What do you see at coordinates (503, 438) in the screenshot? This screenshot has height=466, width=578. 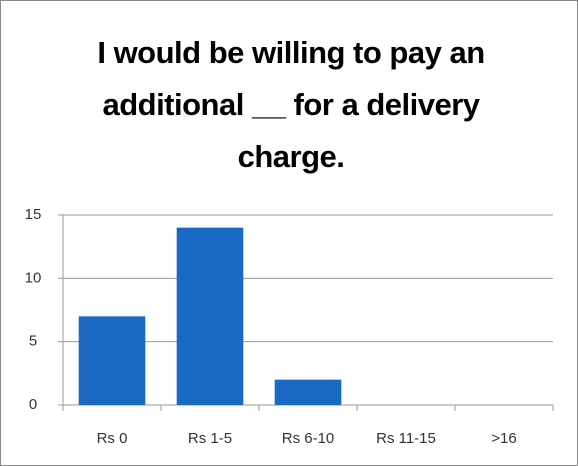 I see `x-tick-label: >16` at bounding box center [503, 438].